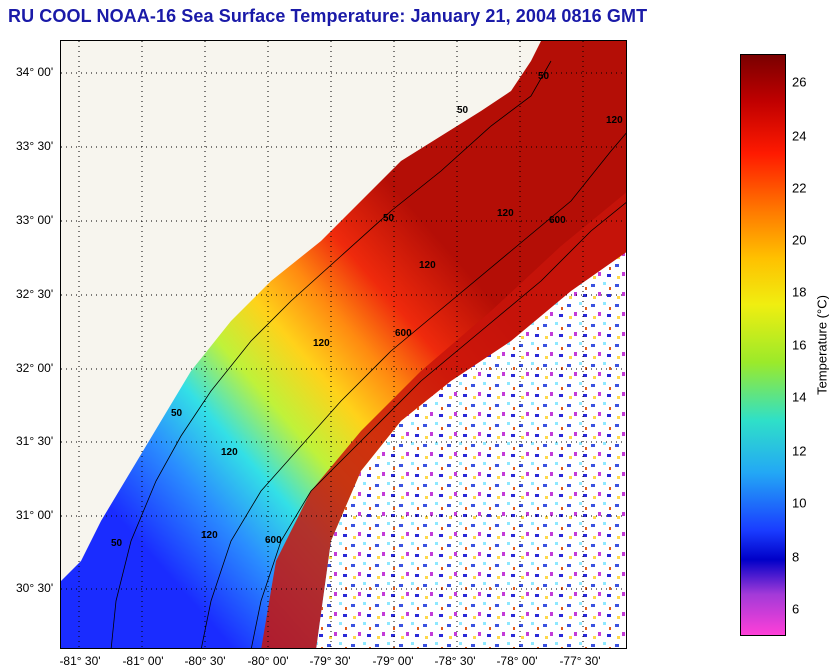 This screenshot has height=672, width=832. I want to click on colorbar-tick: 20, so click(799, 240).